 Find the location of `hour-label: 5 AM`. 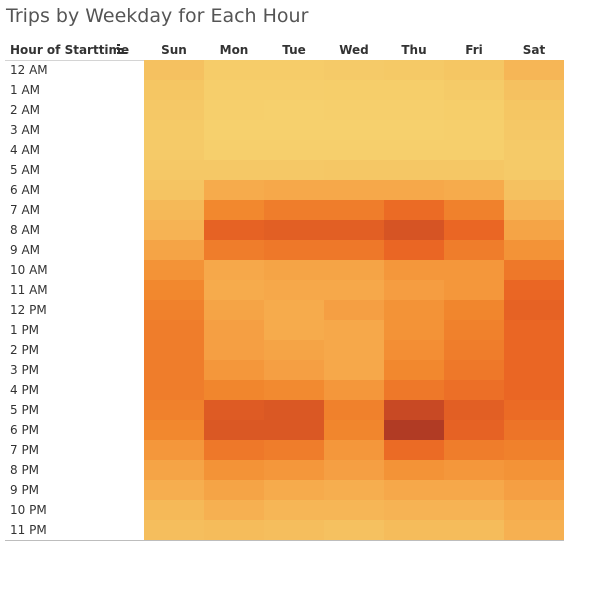

hour-label: 5 AM is located at coordinates (25, 170).